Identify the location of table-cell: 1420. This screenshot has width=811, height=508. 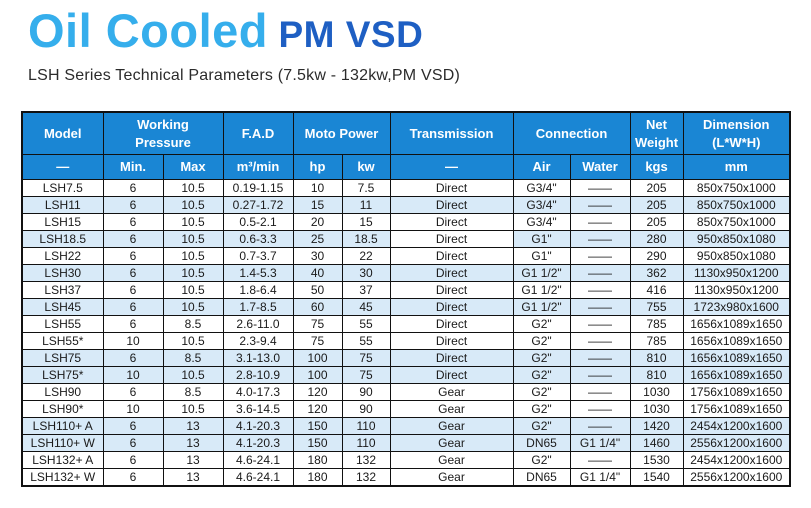
(656, 426).